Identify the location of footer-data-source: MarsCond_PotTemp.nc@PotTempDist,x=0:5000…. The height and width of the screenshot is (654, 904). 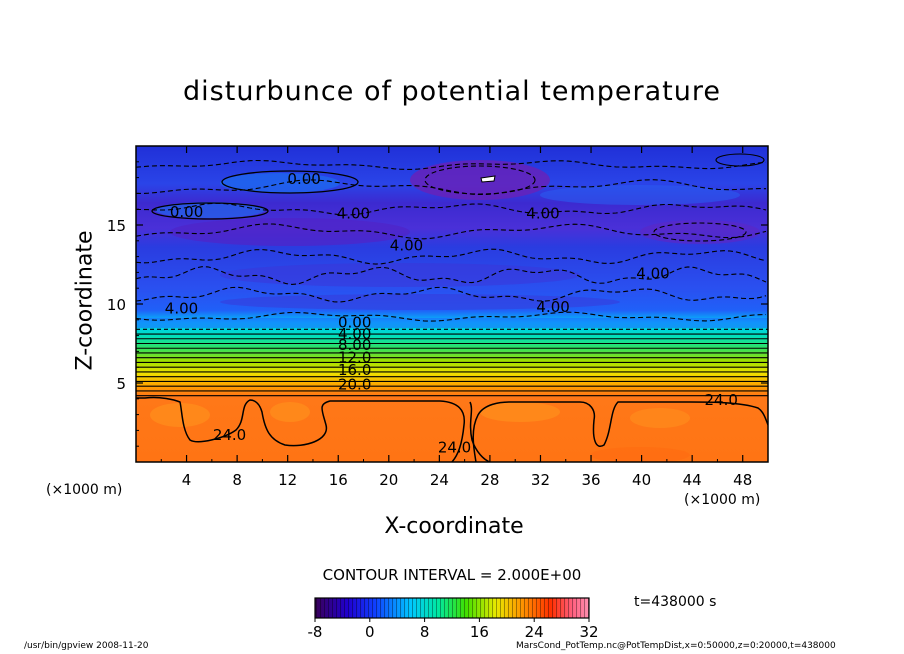
(676, 646).